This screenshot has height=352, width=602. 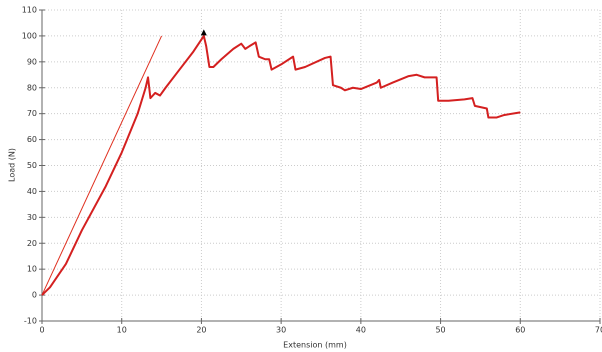 What do you see at coordinates (29, 10) in the screenshot?
I see `y-tick-label: 110` at bounding box center [29, 10].